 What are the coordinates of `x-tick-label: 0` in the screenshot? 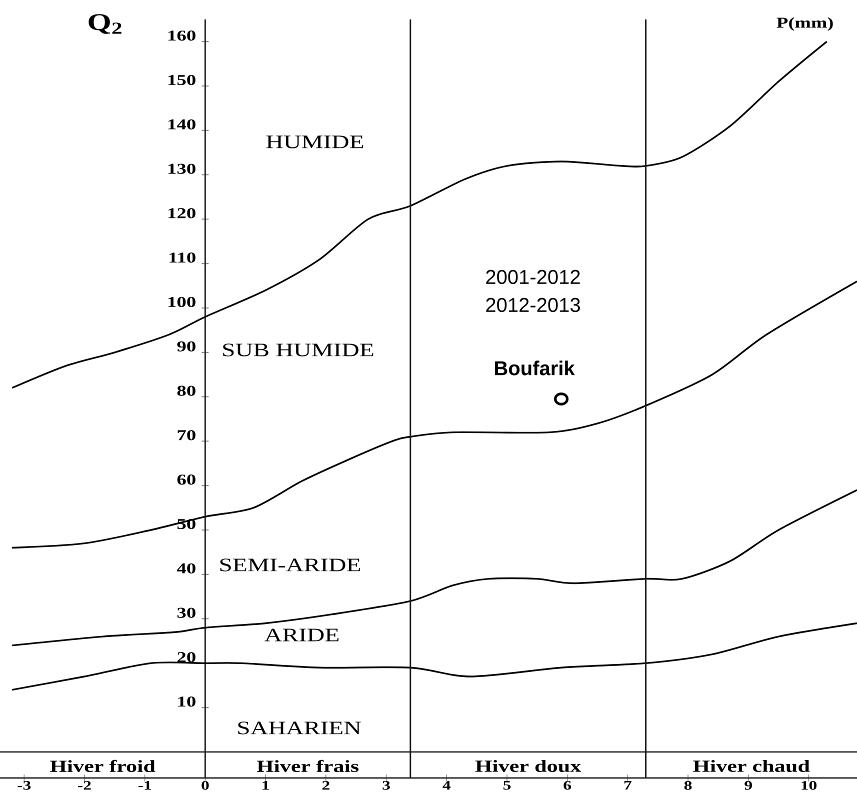 It's located at (205, 785).